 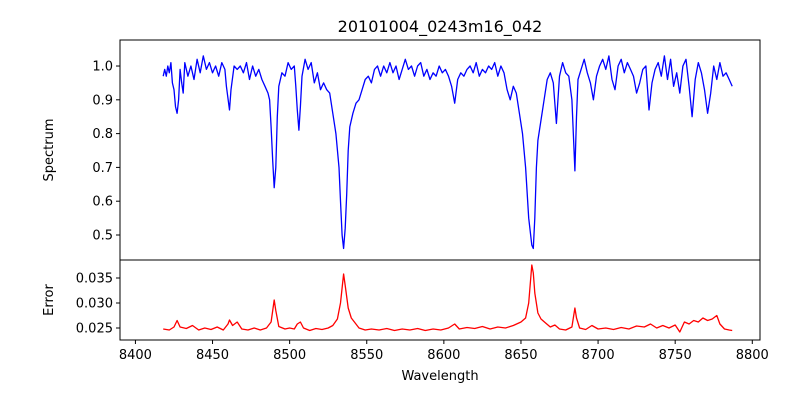 I want to click on x-tick-label: 8500, so click(x=289, y=355).